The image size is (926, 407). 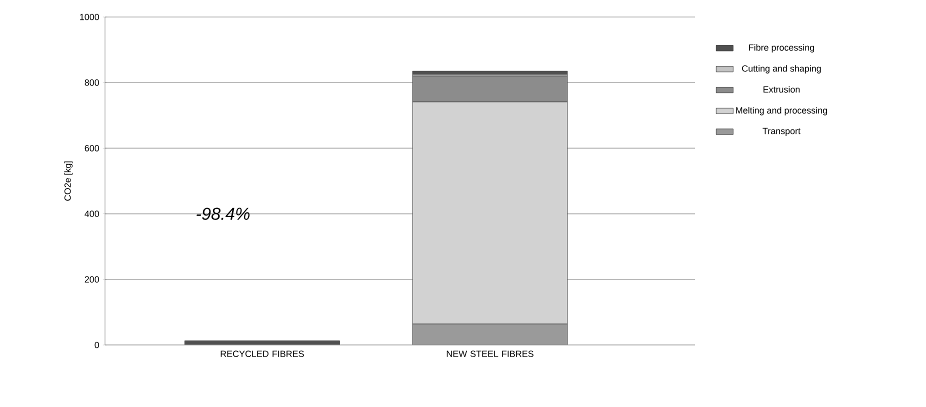 What do you see at coordinates (781, 69) in the screenshot?
I see `legend-label: Cutting and shaping` at bounding box center [781, 69].